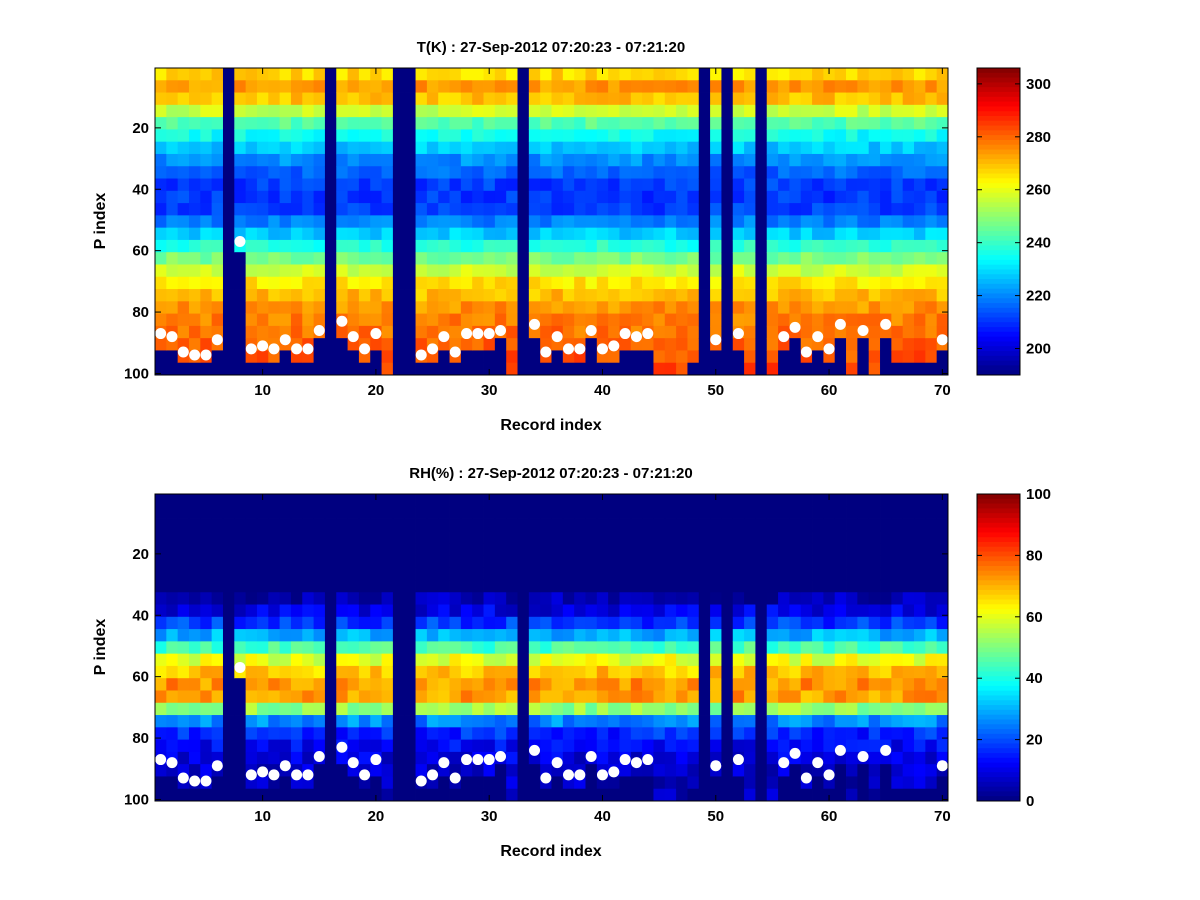 The height and width of the screenshot is (900, 1200). What do you see at coordinates (140, 312) in the screenshot?
I see `y-tick-label: 80` at bounding box center [140, 312].